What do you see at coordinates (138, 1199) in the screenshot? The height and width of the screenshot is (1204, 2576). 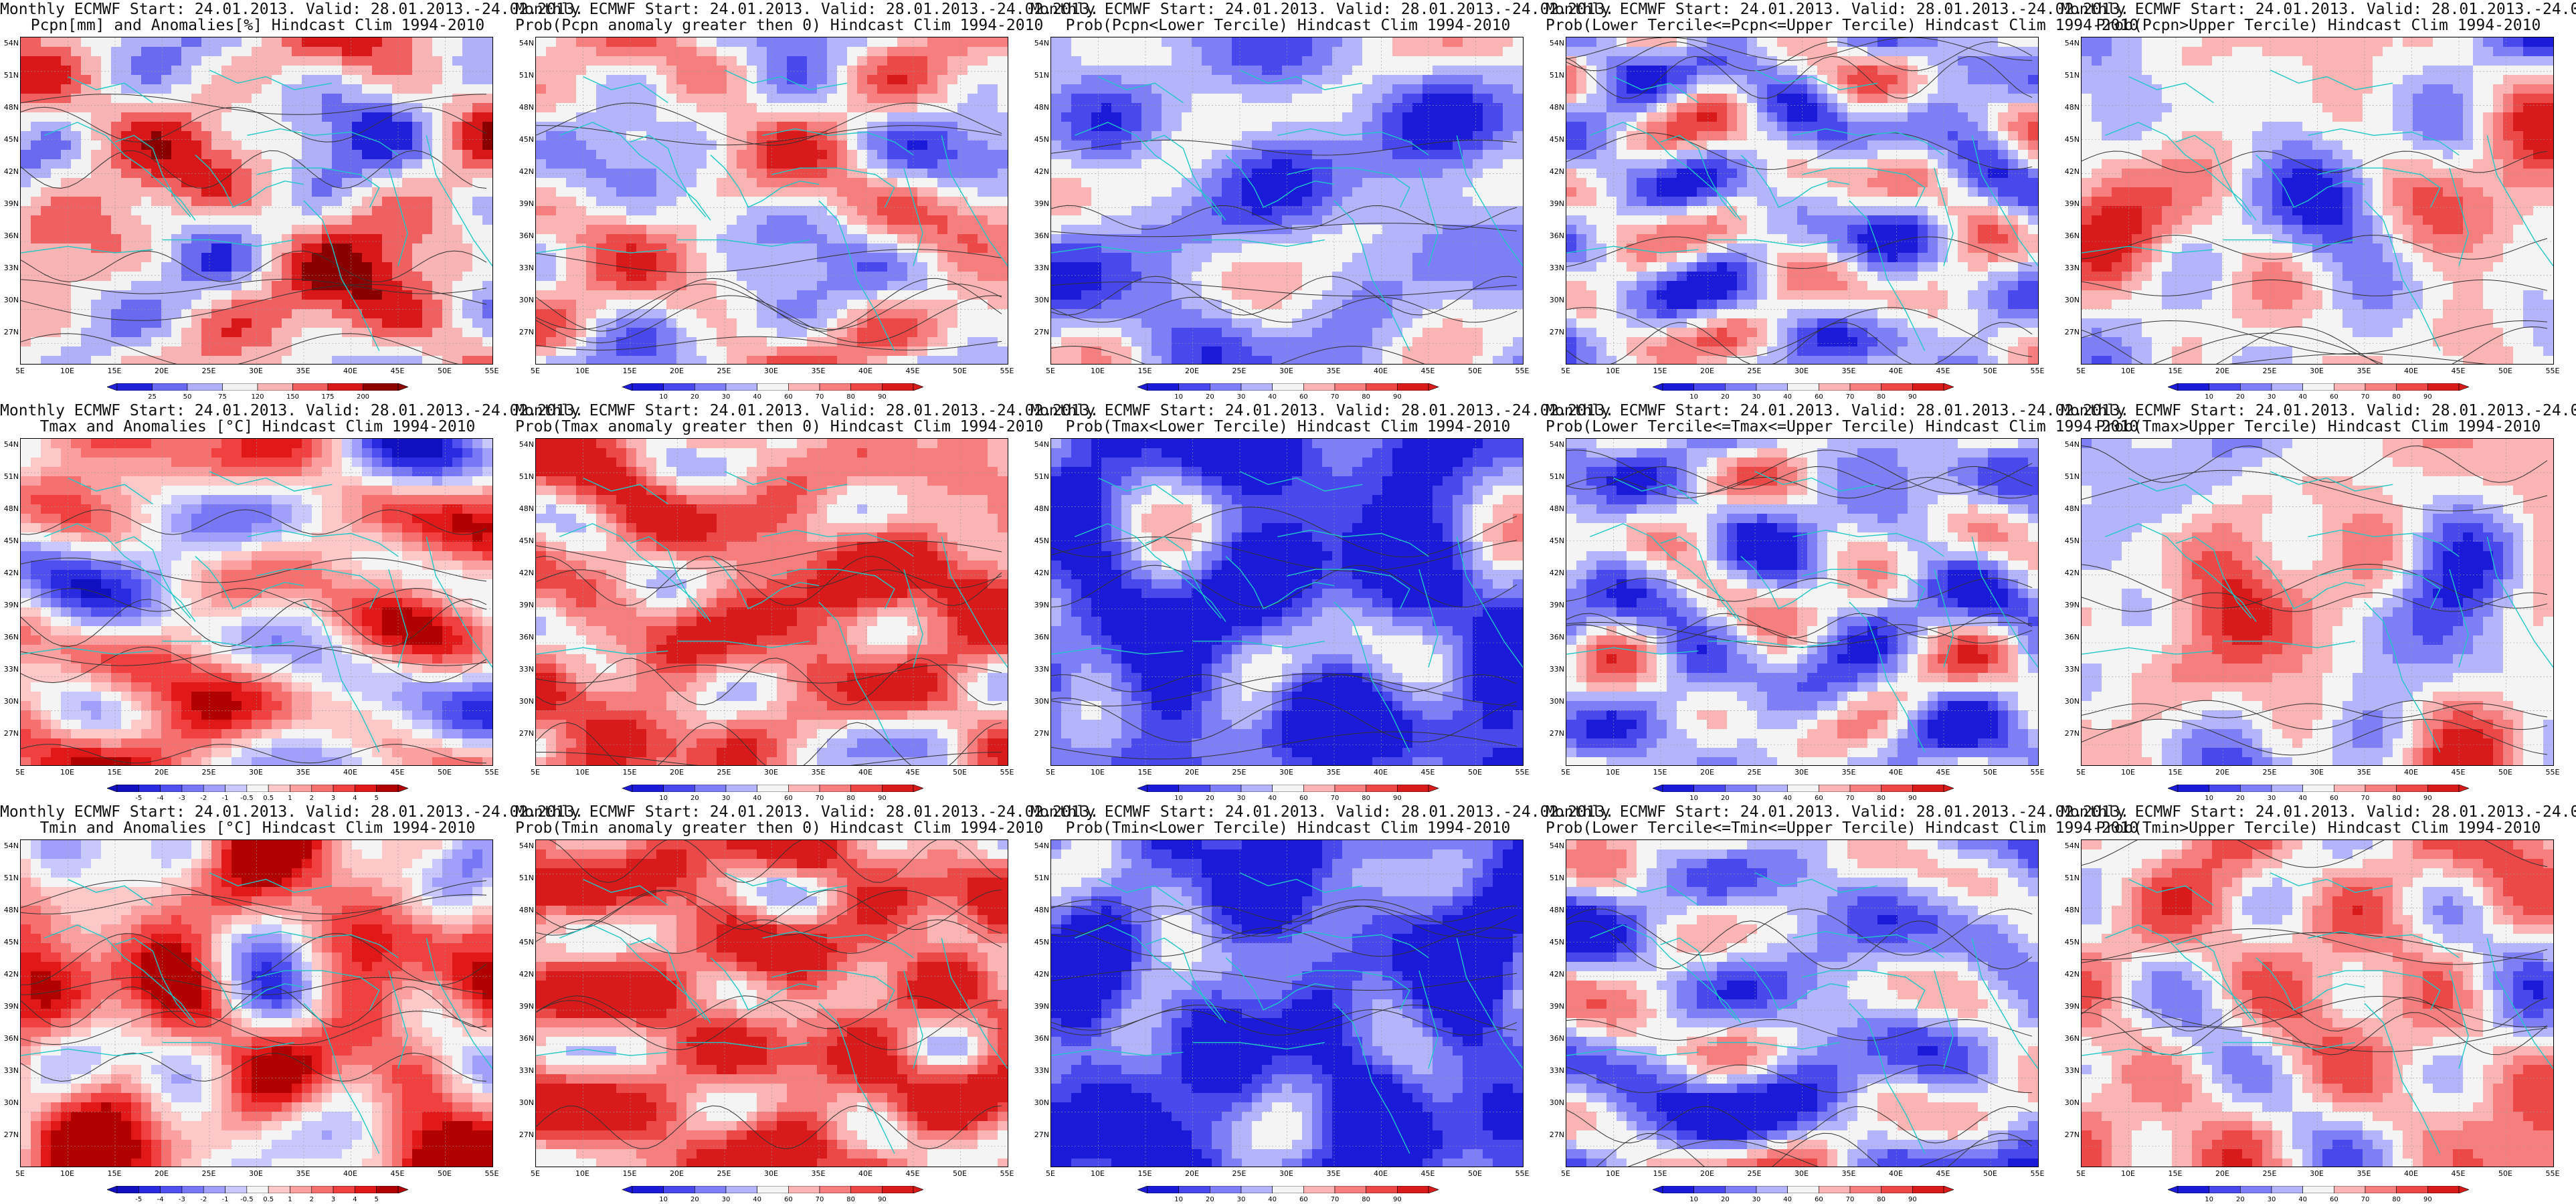 I see `colorbar-tick-label: -5` at bounding box center [138, 1199].